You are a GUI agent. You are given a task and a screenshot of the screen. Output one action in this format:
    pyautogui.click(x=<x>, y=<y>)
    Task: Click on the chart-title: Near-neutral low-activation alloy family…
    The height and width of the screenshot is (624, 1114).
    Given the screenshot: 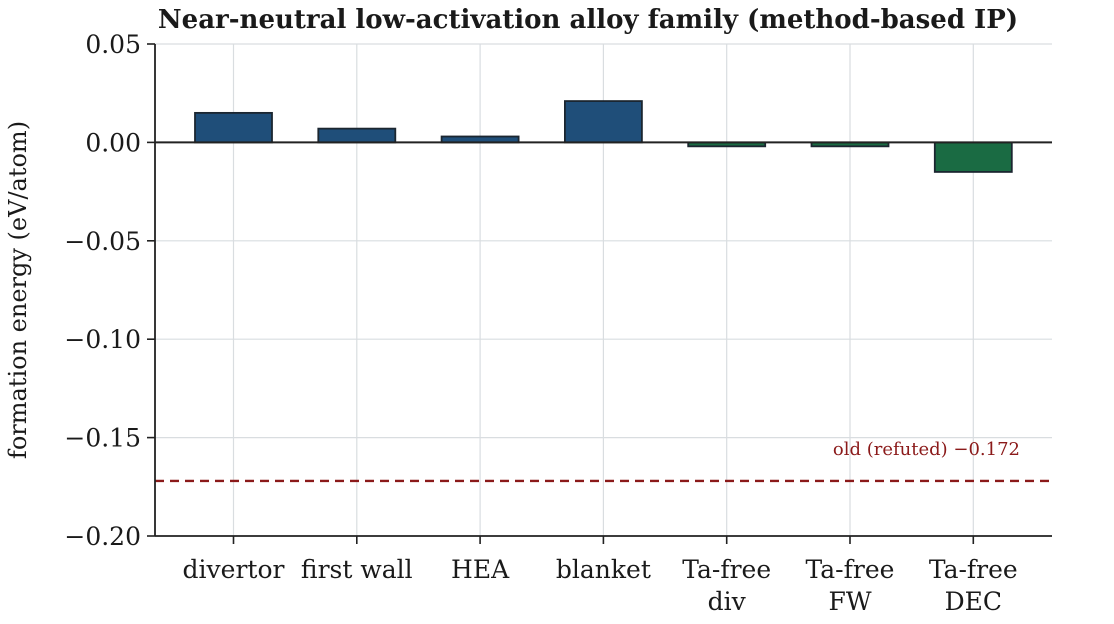 What is the action you would take?
    pyautogui.click(x=588, y=20)
    